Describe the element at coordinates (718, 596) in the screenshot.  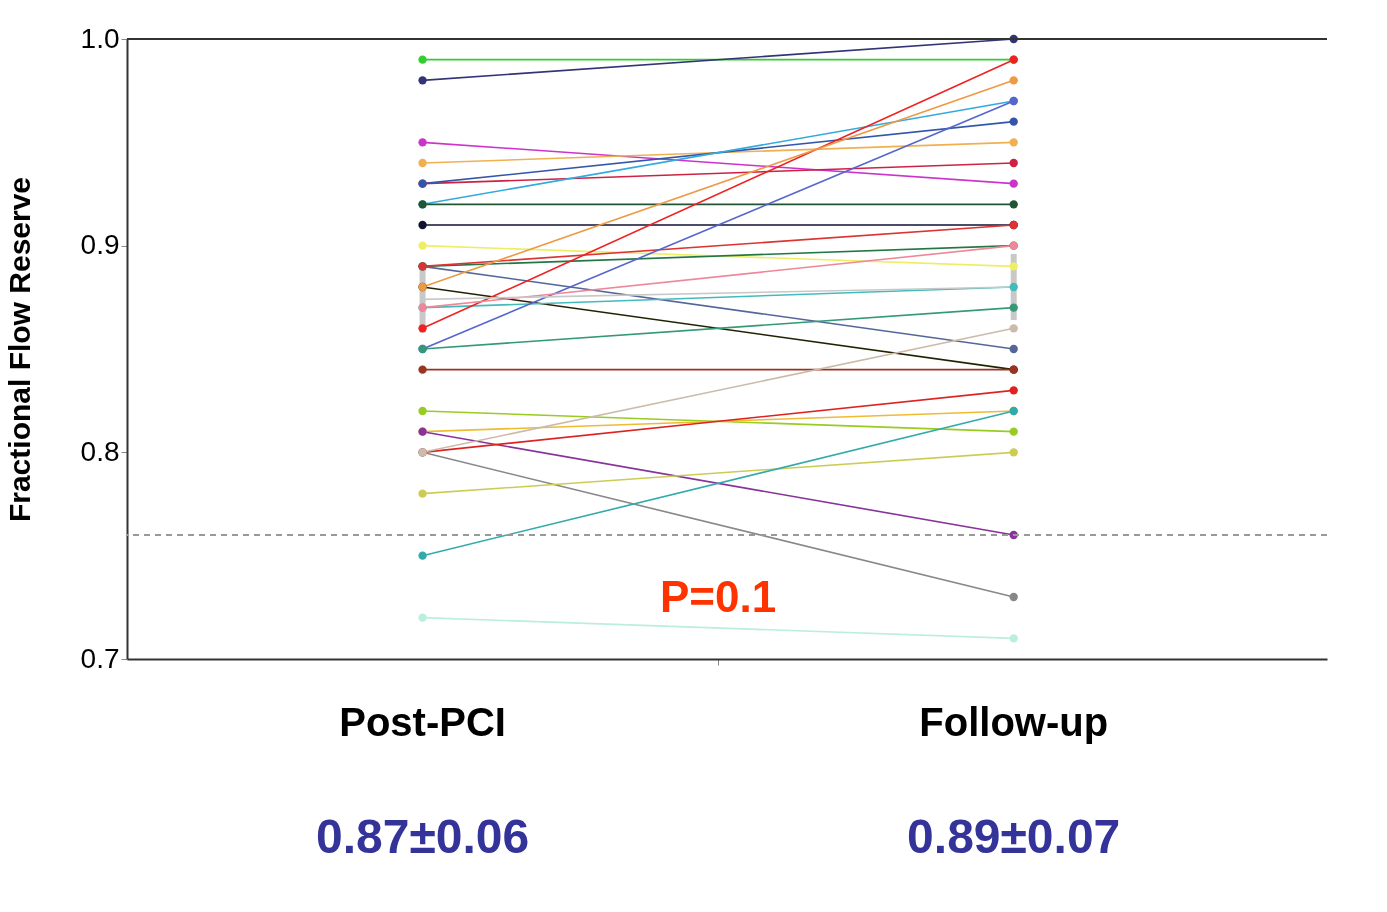
I see `annotation: P=0.1` at that location.